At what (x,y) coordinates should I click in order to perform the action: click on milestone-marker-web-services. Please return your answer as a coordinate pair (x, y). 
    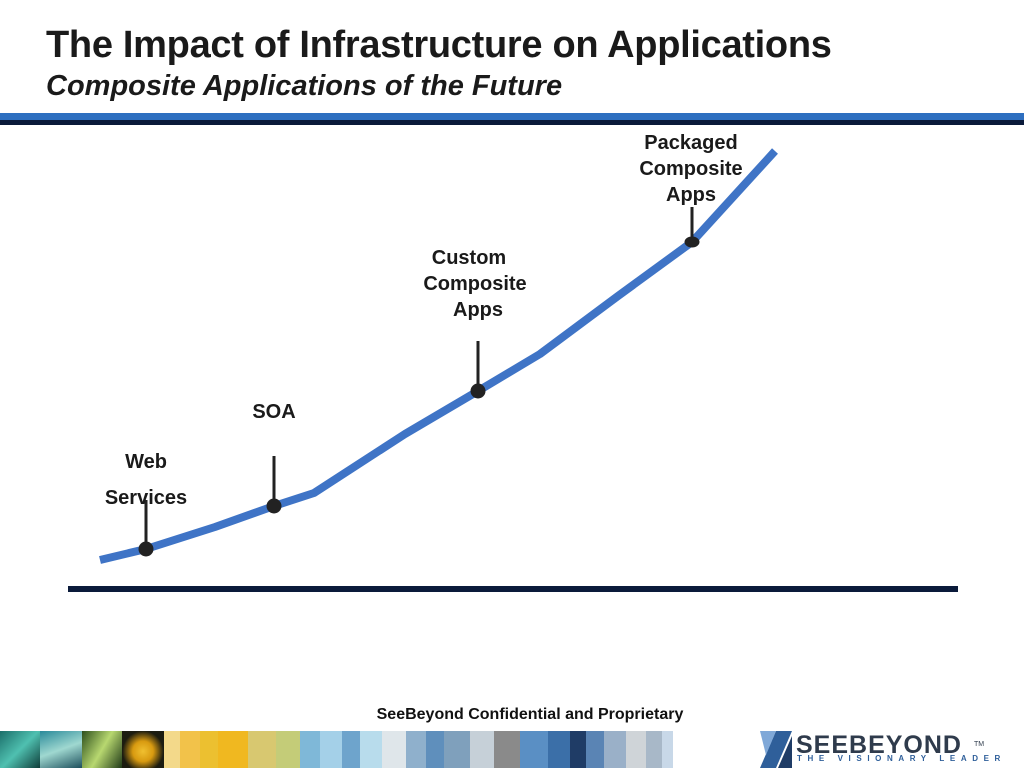
    Looking at the image, I should click on (146, 549).